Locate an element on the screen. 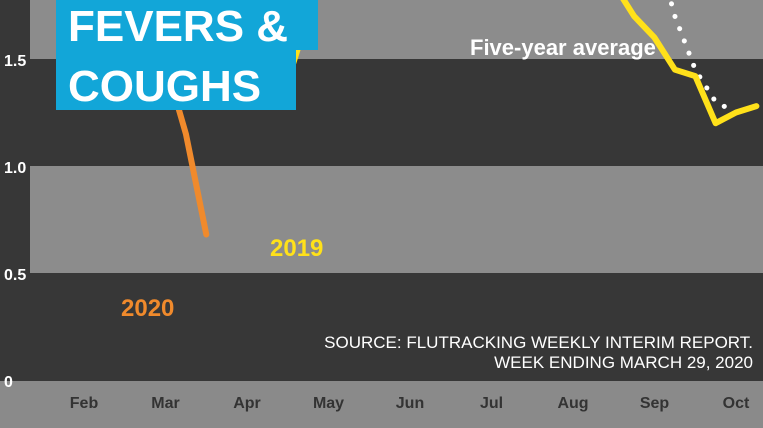 Image resolution: width=763 pixels, height=428 pixels. title-line: COUGHS is located at coordinates (164, 86).